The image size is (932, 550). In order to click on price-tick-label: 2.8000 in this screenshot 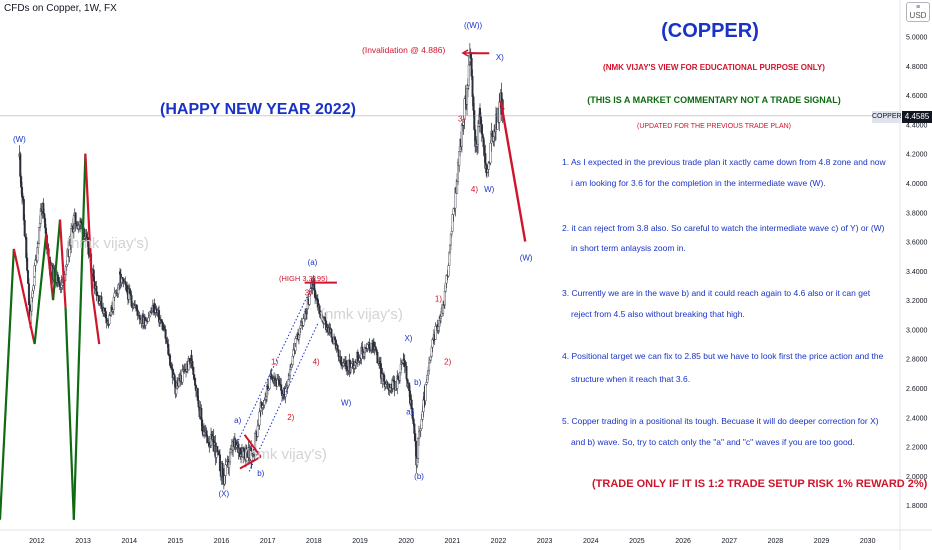, I will do `click(917, 360)`.